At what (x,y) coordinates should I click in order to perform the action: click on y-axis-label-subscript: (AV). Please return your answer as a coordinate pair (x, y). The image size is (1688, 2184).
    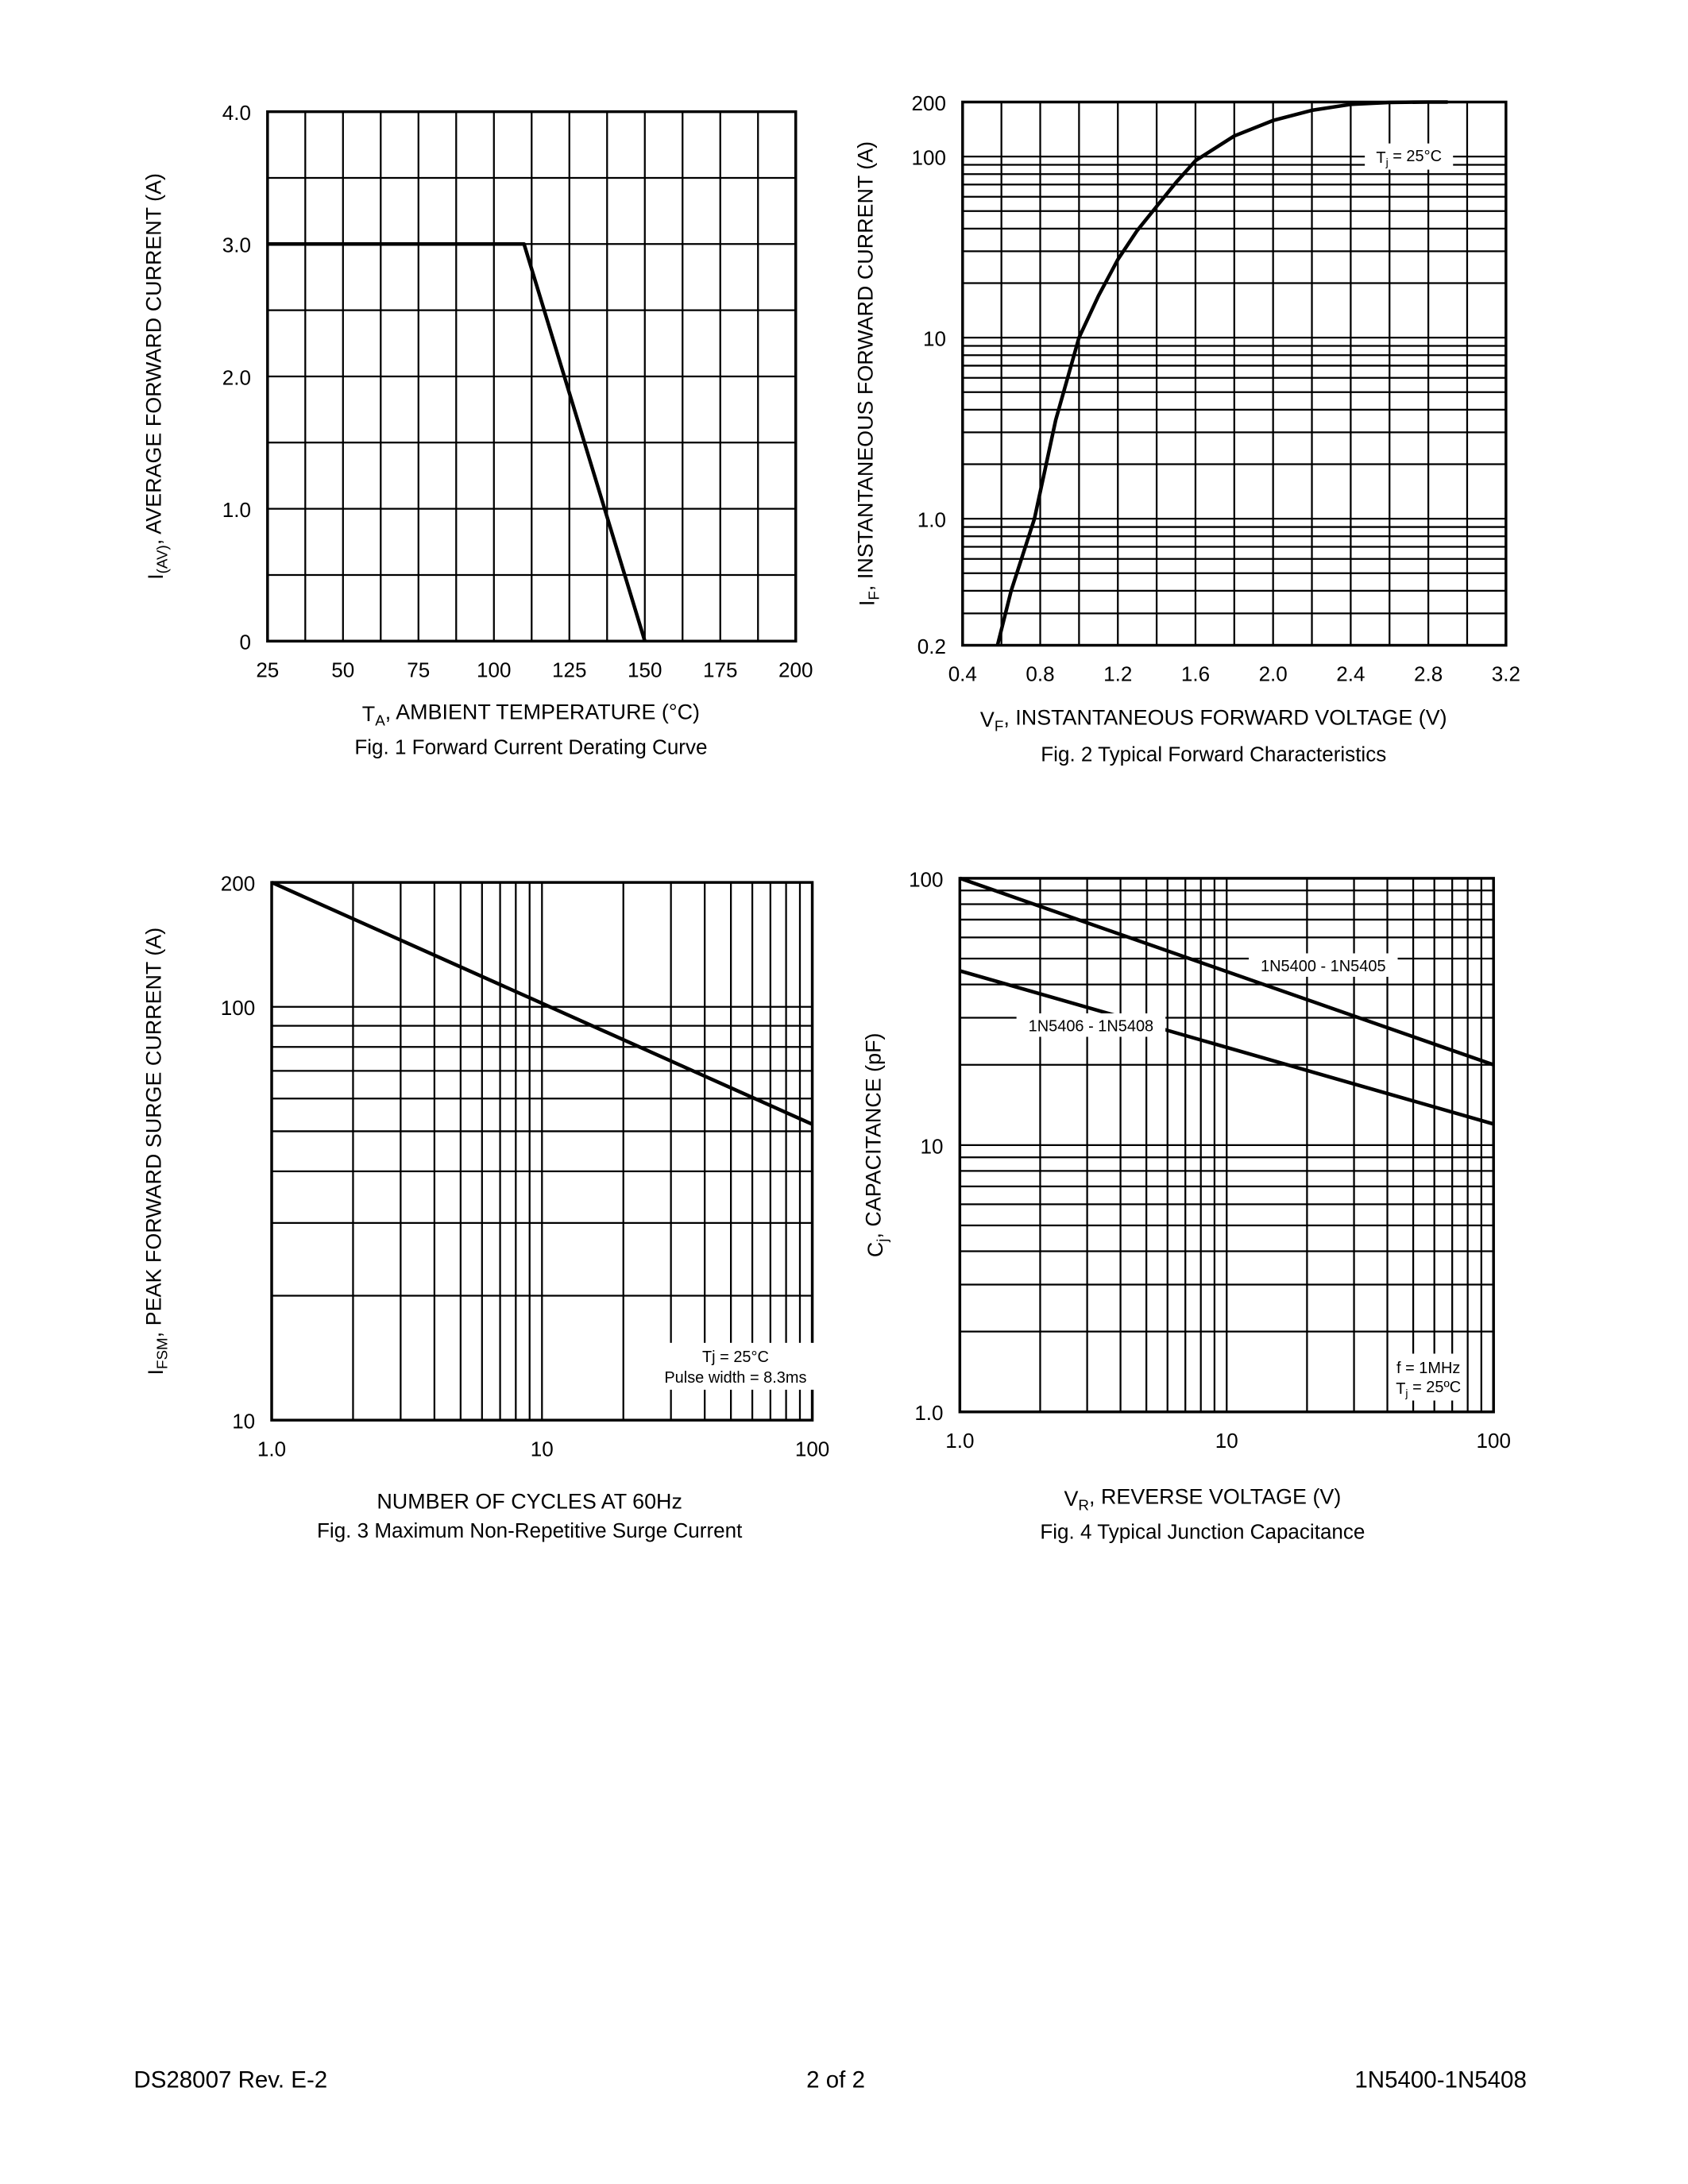
    Looking at the image, I should click on (162, 559).